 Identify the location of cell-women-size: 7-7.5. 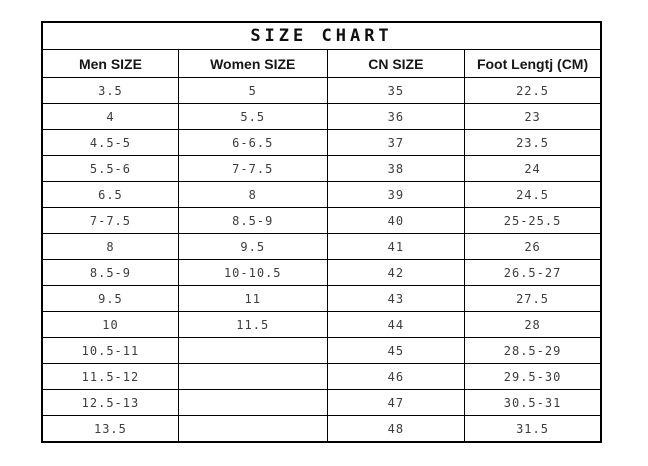
(252, 168).